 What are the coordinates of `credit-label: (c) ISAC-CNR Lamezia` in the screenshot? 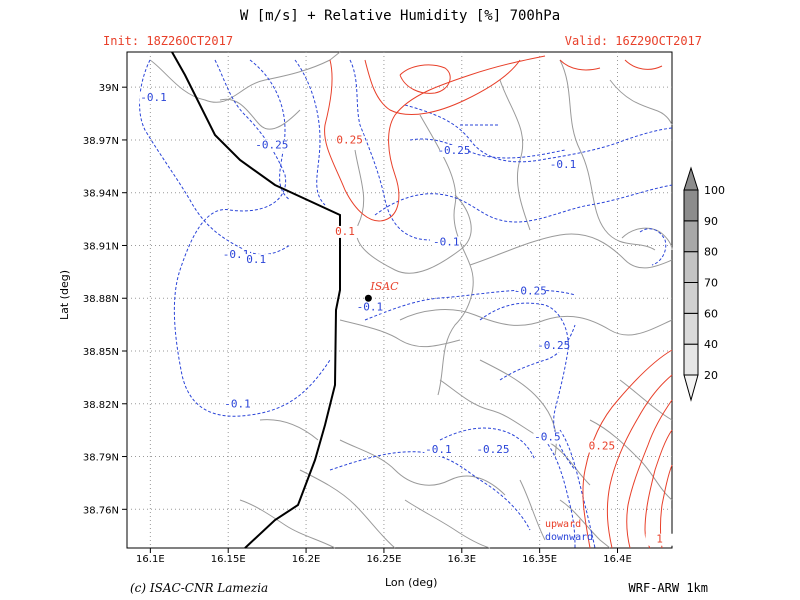 It's located at (199, 588).